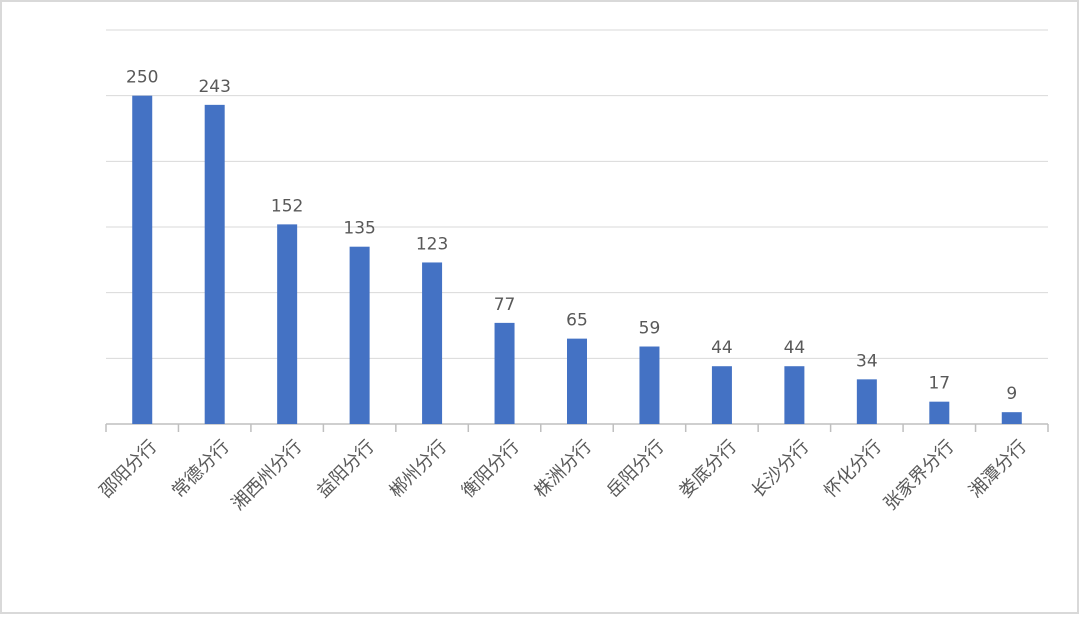  What do you see at coordinates (867, 361) in the screenshot?
I see `value-label: 34` at bounding box center [867, 361].